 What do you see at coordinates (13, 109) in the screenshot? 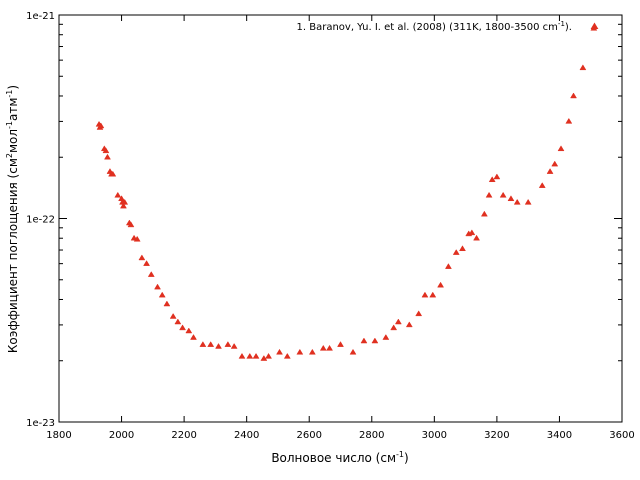
I see `y-label-part-c: атм` at bounding box center [13, 109].